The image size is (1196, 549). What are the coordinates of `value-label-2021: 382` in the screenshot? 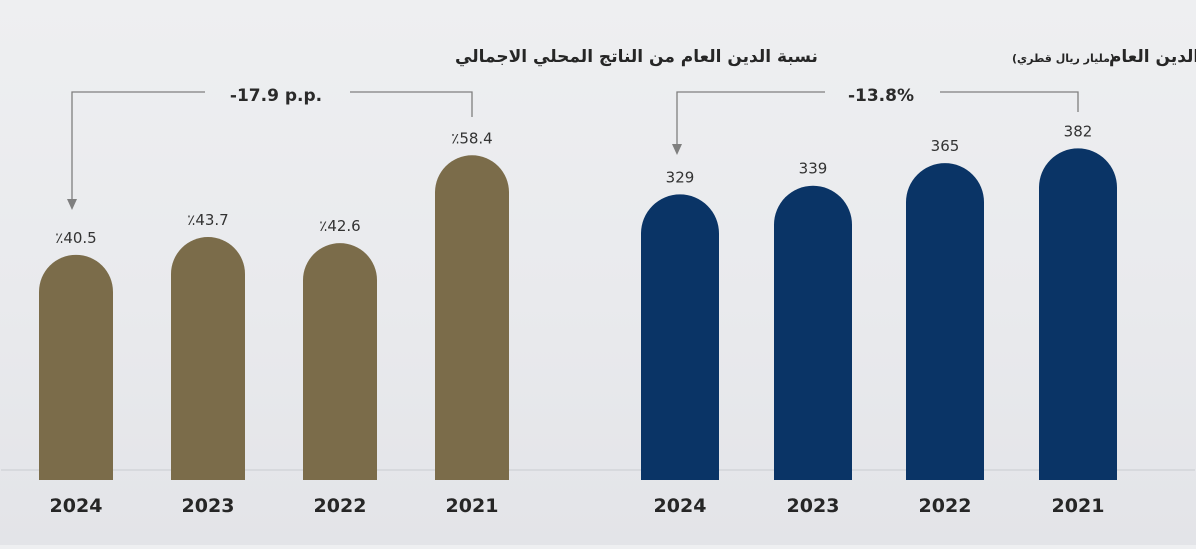 It's located at (1078, 131).